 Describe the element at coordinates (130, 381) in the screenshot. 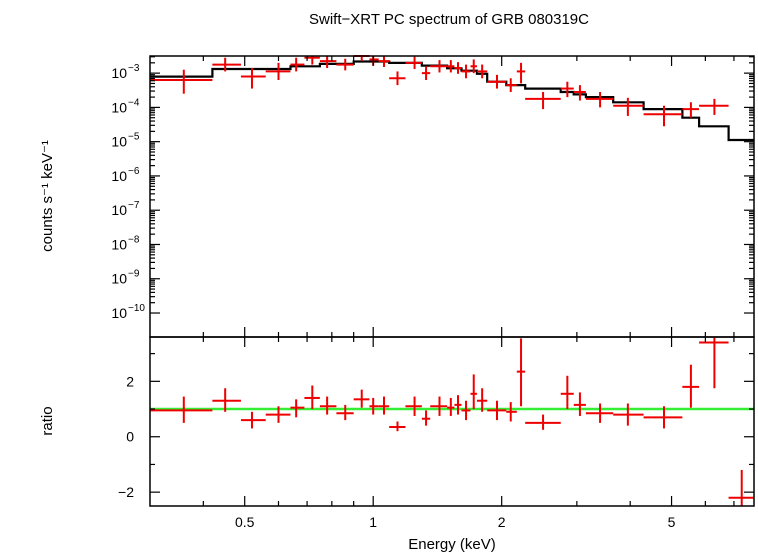

I see `ratio-y-tick-label: 2` at that location.